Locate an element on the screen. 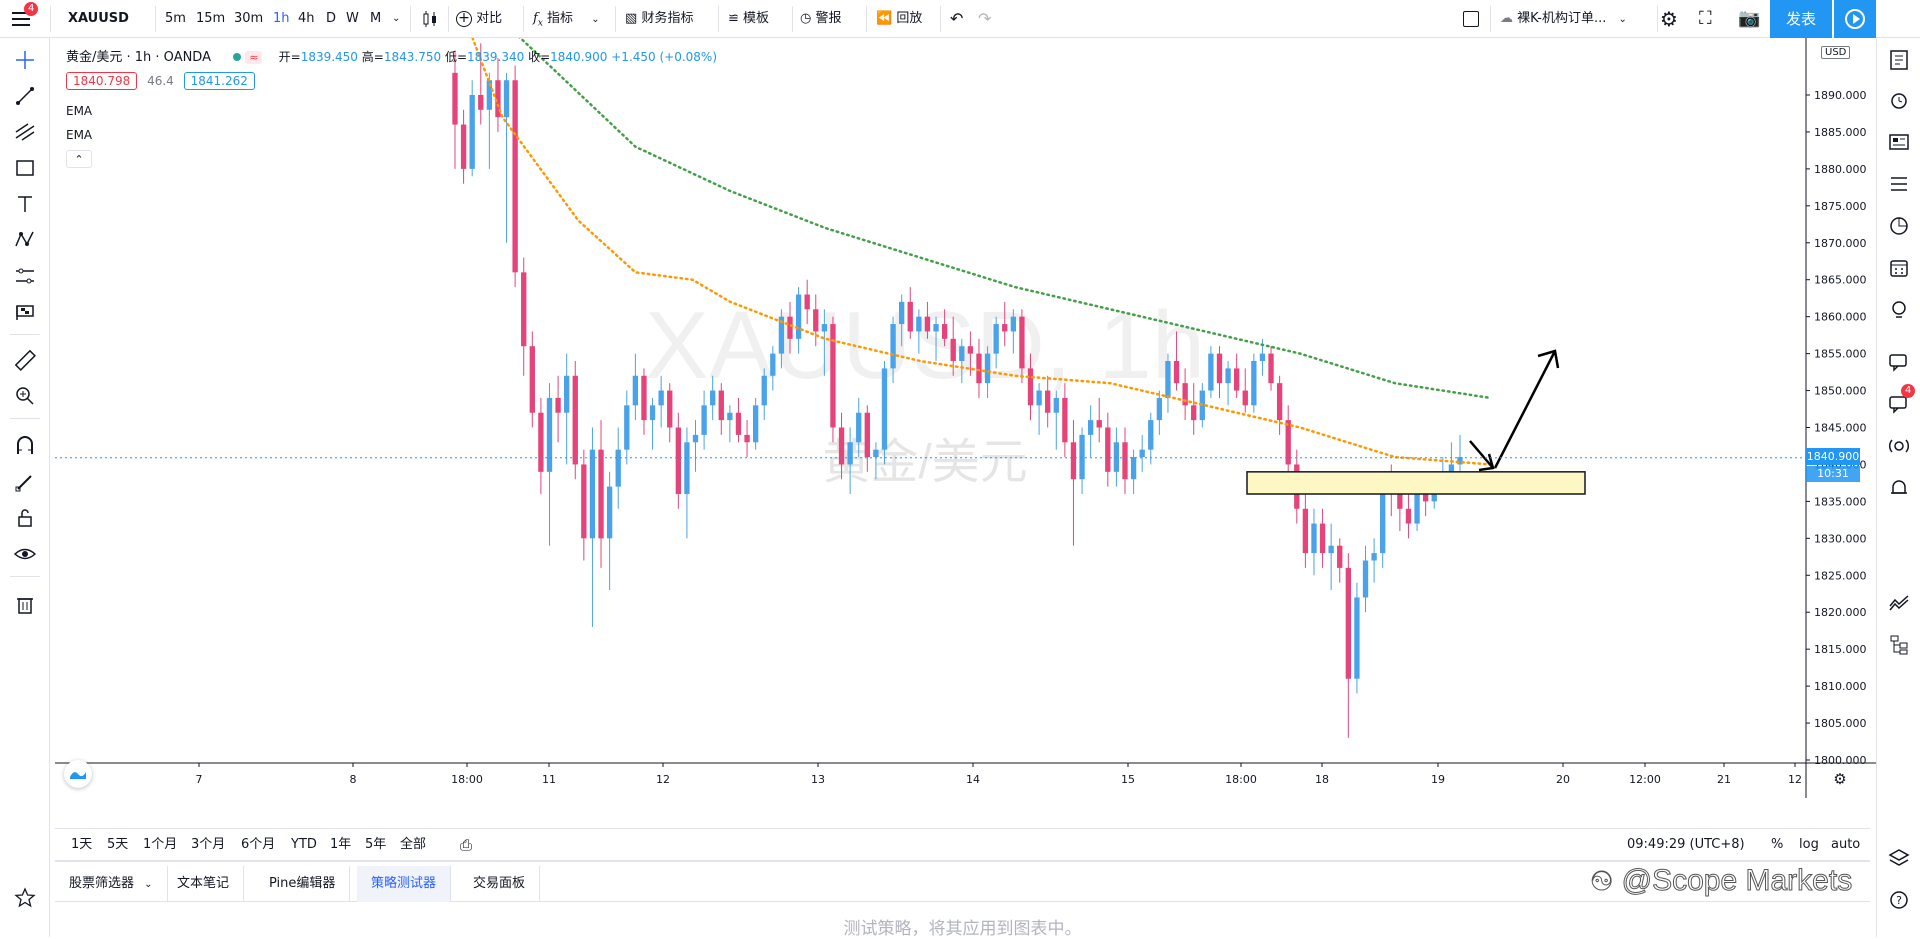 Image resolution: width=1920 pixels, height=939 pixels. layout-selector: ☁ 裸K-机构订单... ⌄ is located at coordinates (1563, 19).